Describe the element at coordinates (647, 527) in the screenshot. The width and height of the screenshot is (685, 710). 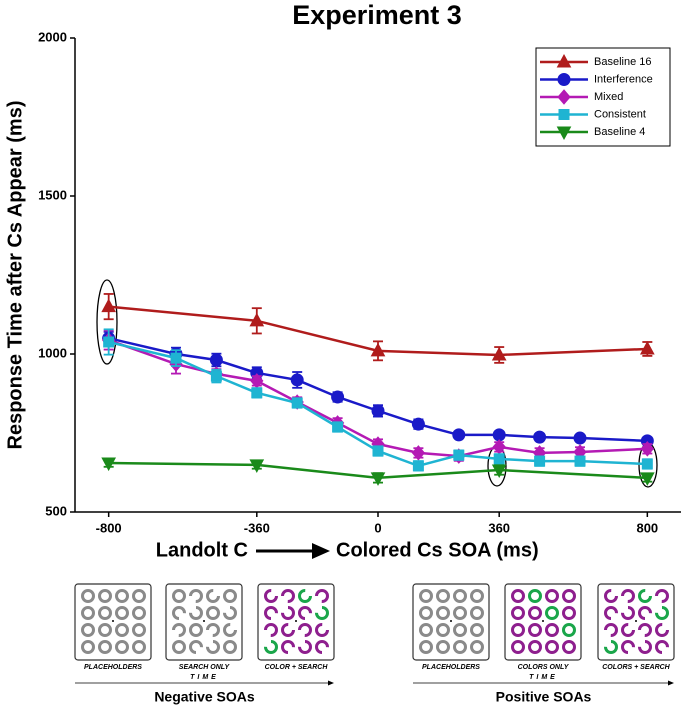
I see `x-tick-label: 800` at that location.